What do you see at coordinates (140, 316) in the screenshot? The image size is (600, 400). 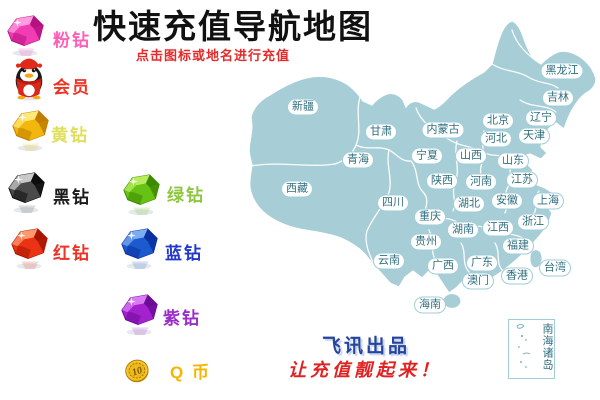 I see `purple-diamond-icon` at bounding box center [140, 316].